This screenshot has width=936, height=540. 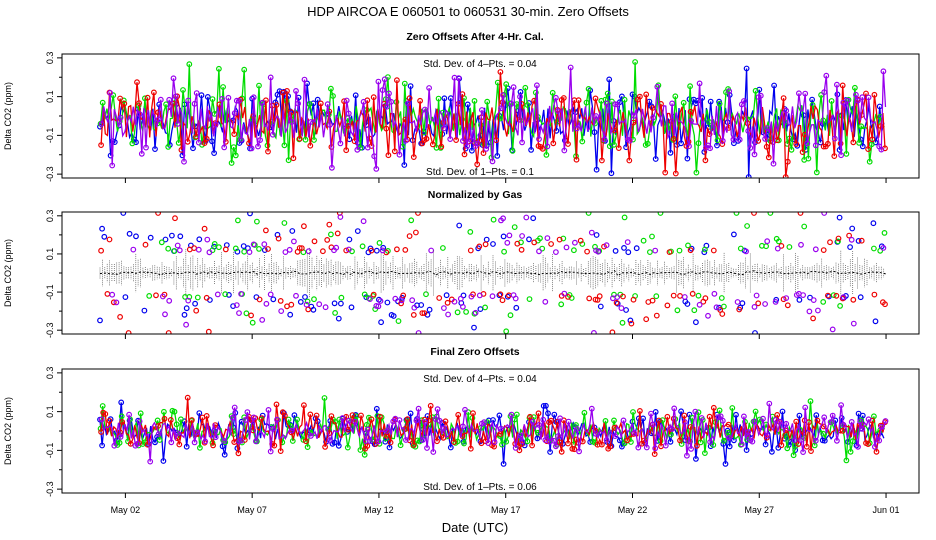 I want to click on x-tick-label: May 02, so click(x=126, y=510).